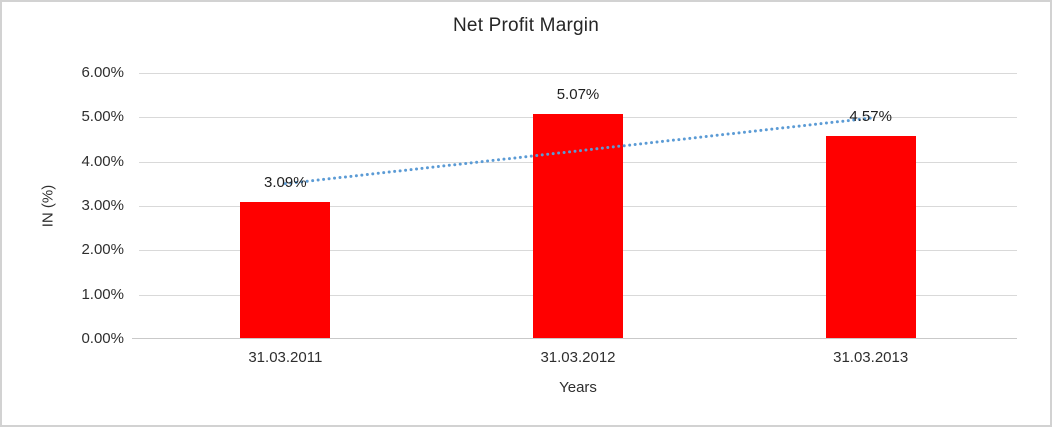 The width and height of the screenshot is (1052, 427). What do you see at coordinates (102, 250) in the screenshot?
I see `y-tick-label: 2.00%` at bounding box center [102, 250].